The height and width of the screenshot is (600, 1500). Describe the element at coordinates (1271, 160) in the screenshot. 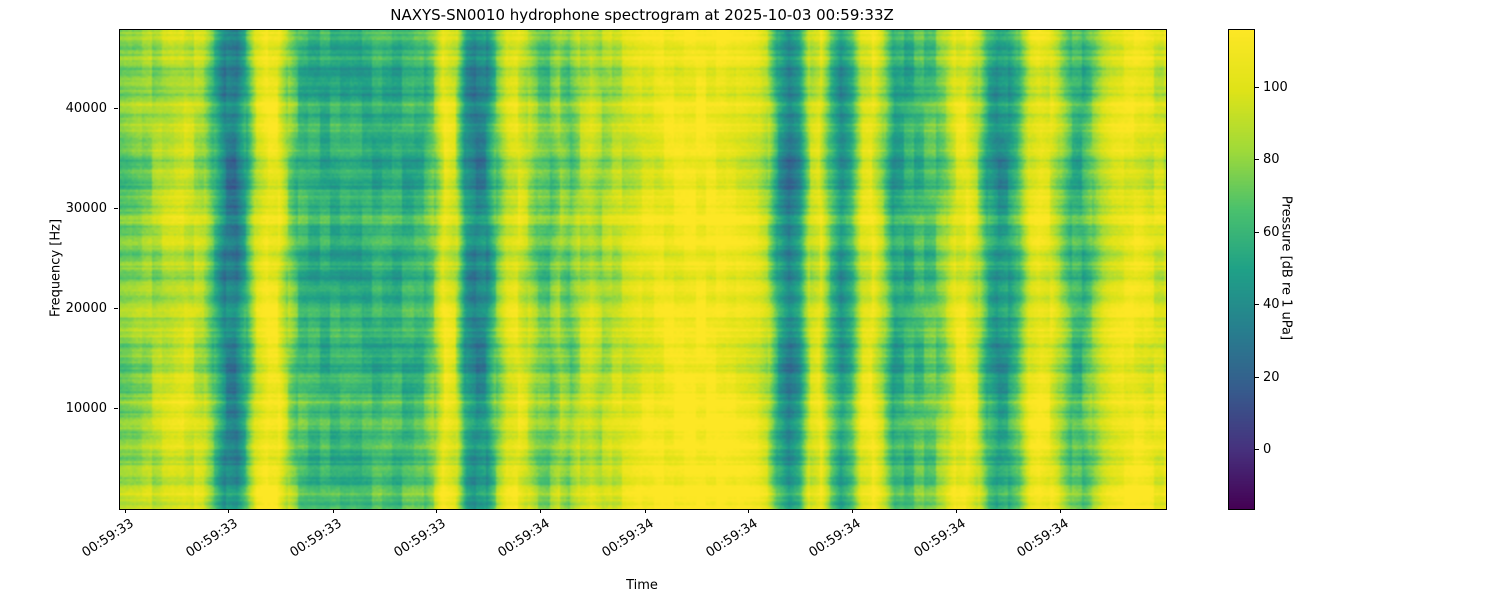

I see `colorbar-tick-label: 80` at that location.